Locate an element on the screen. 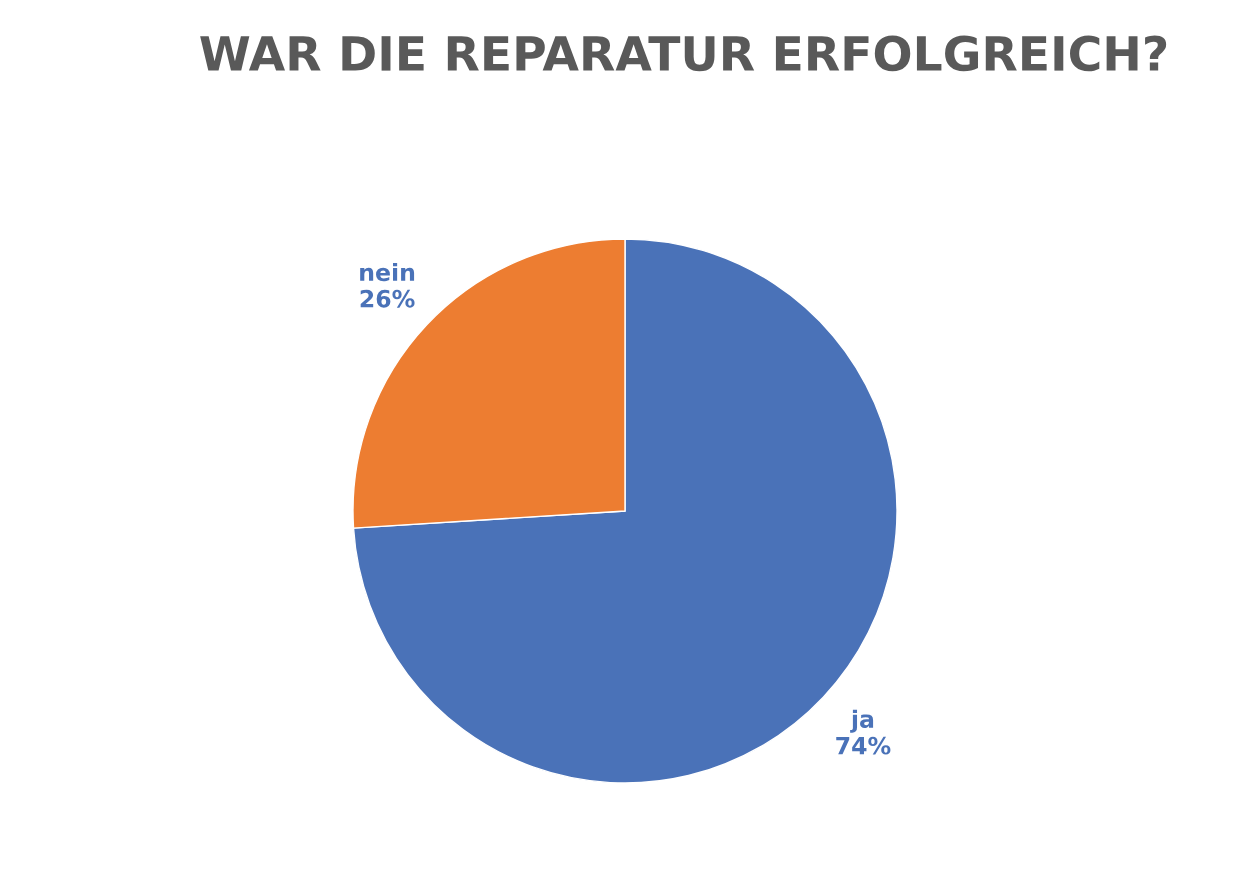 The width and height of the screenshot is (1255, 886). data-label: 26% is located at coordinates (387, 298).